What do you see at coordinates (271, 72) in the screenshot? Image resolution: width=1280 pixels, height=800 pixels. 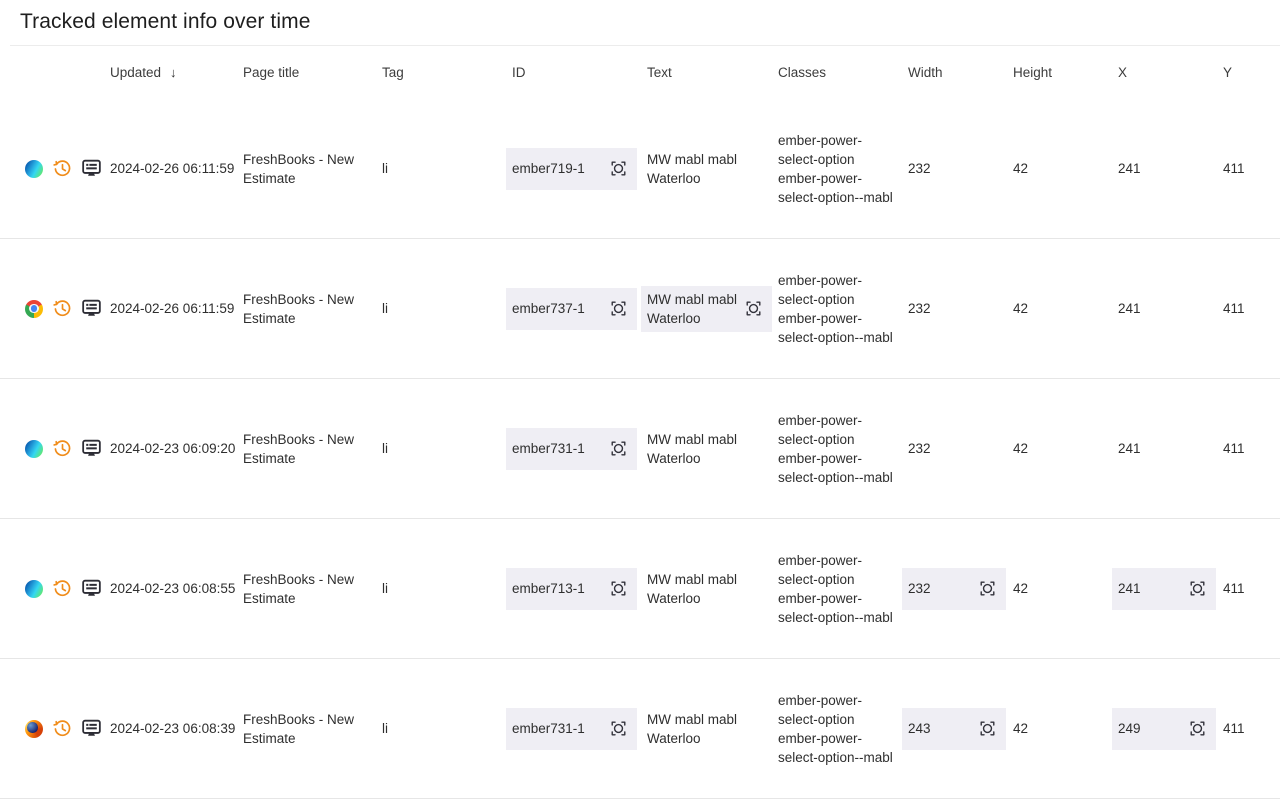 I see `header-page-title: Page title` at bounding box center [271, 72].